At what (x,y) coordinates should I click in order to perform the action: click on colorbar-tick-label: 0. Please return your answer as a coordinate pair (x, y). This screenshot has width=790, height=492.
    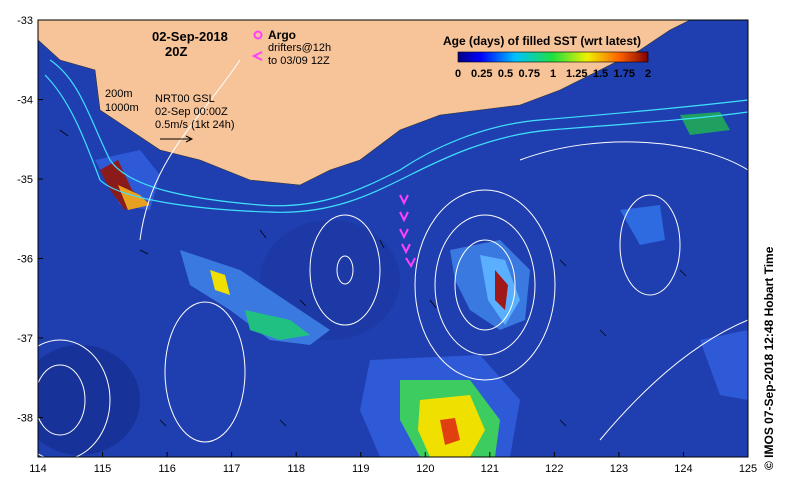
    Looking at the image, I should click on (458, 74).